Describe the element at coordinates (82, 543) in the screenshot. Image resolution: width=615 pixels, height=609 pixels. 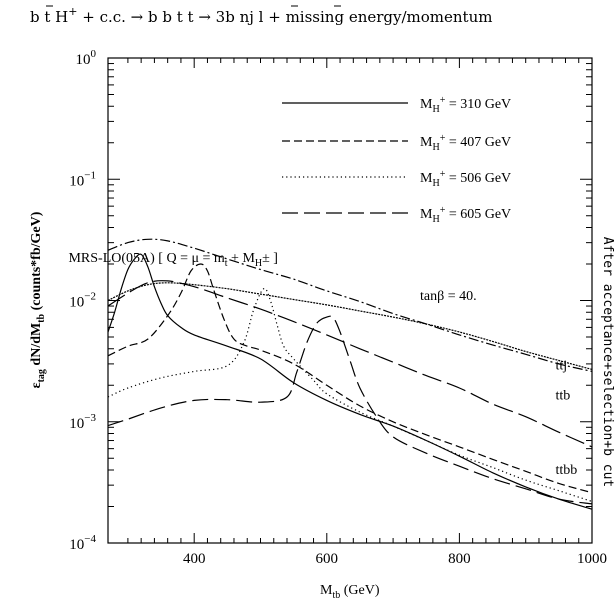
I see `y-tick-label: 10⁻⁴` at that location.